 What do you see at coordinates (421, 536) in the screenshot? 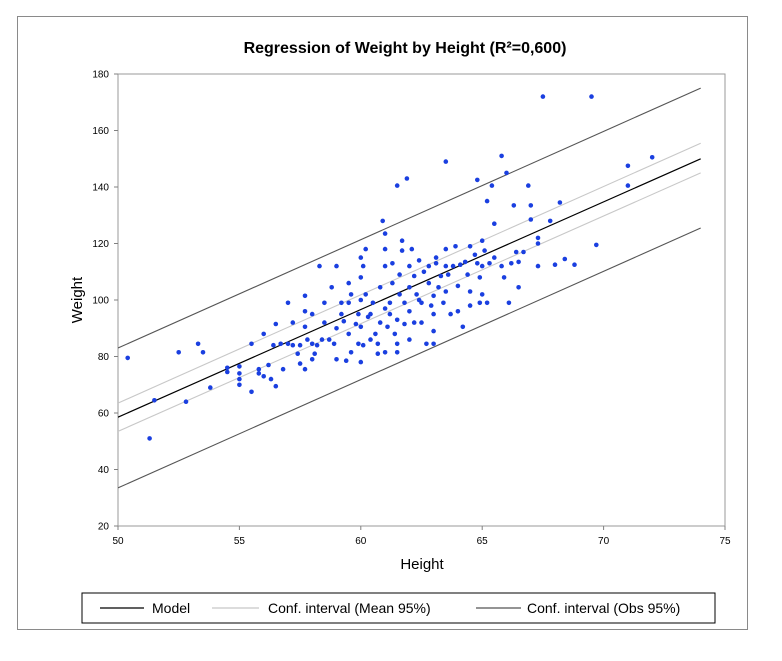
I see `x-axis-ticks: 50 55 60 65 70 75` at bounding box center [421, 536].